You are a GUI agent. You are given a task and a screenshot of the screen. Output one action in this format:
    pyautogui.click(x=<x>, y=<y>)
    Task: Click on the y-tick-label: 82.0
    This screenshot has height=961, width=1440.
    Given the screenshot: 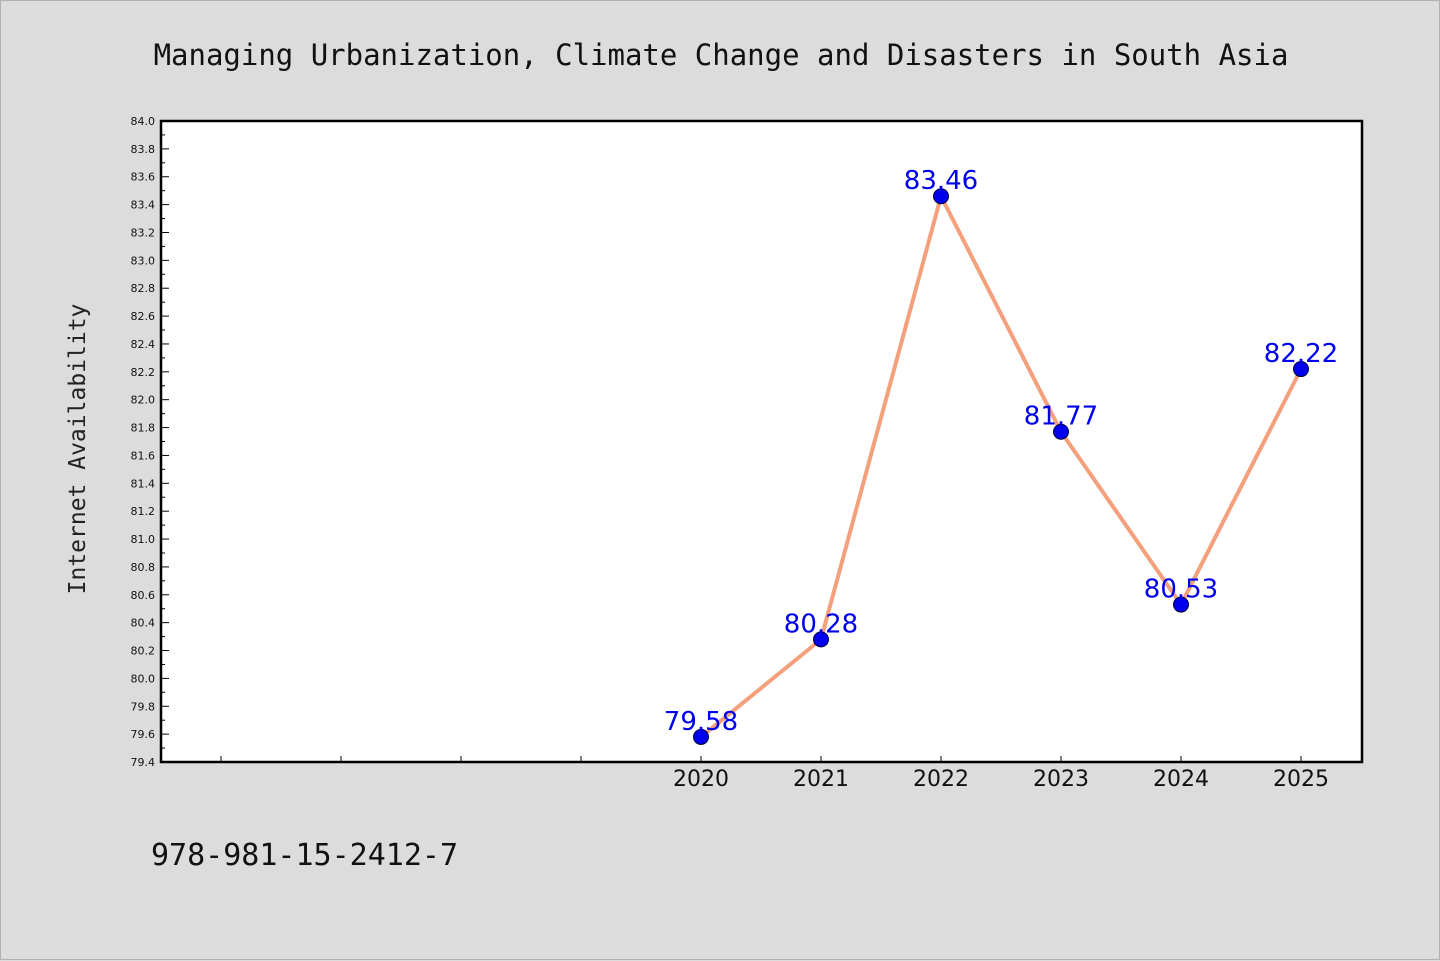 What is the action you would take?
    pyautogui.click(x=143, y=400)
    